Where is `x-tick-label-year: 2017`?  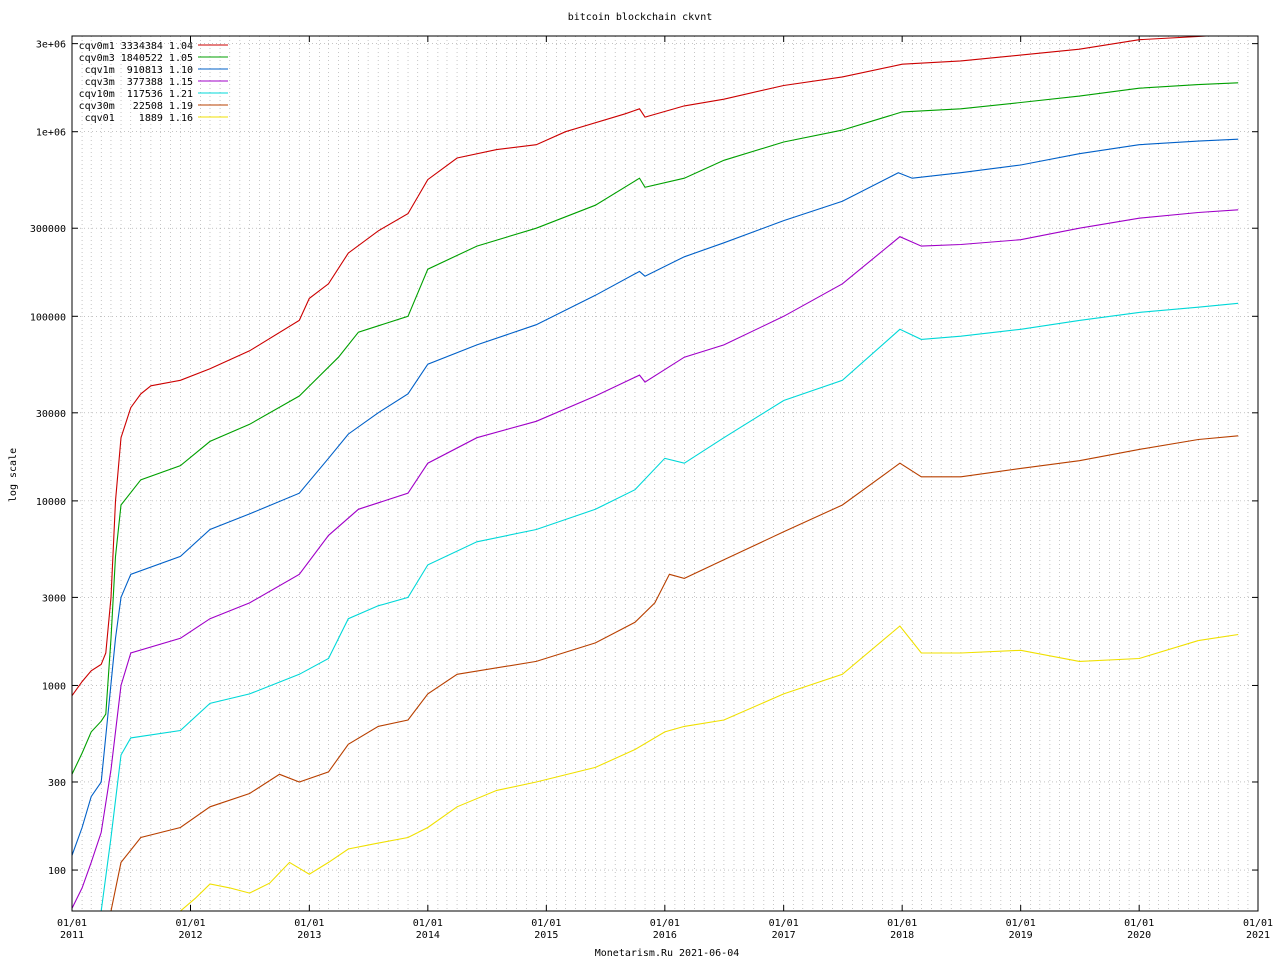 x-tick-label-year: 2017 is located at coordinates (784, 935).